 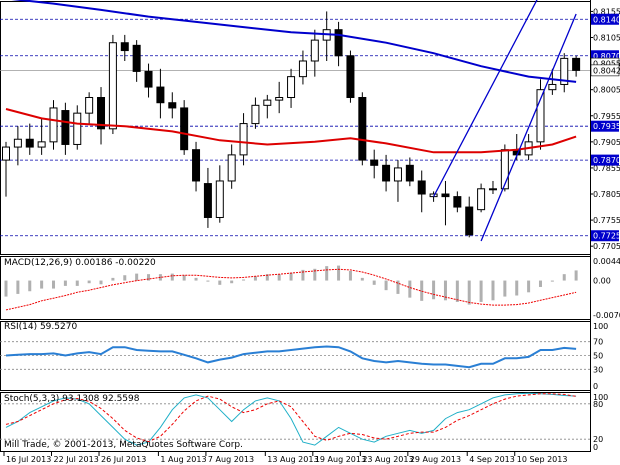 I want to click on macd-label: MACD(12,26,9) 0.00186 -0.00220, so click(x=80, y=263).